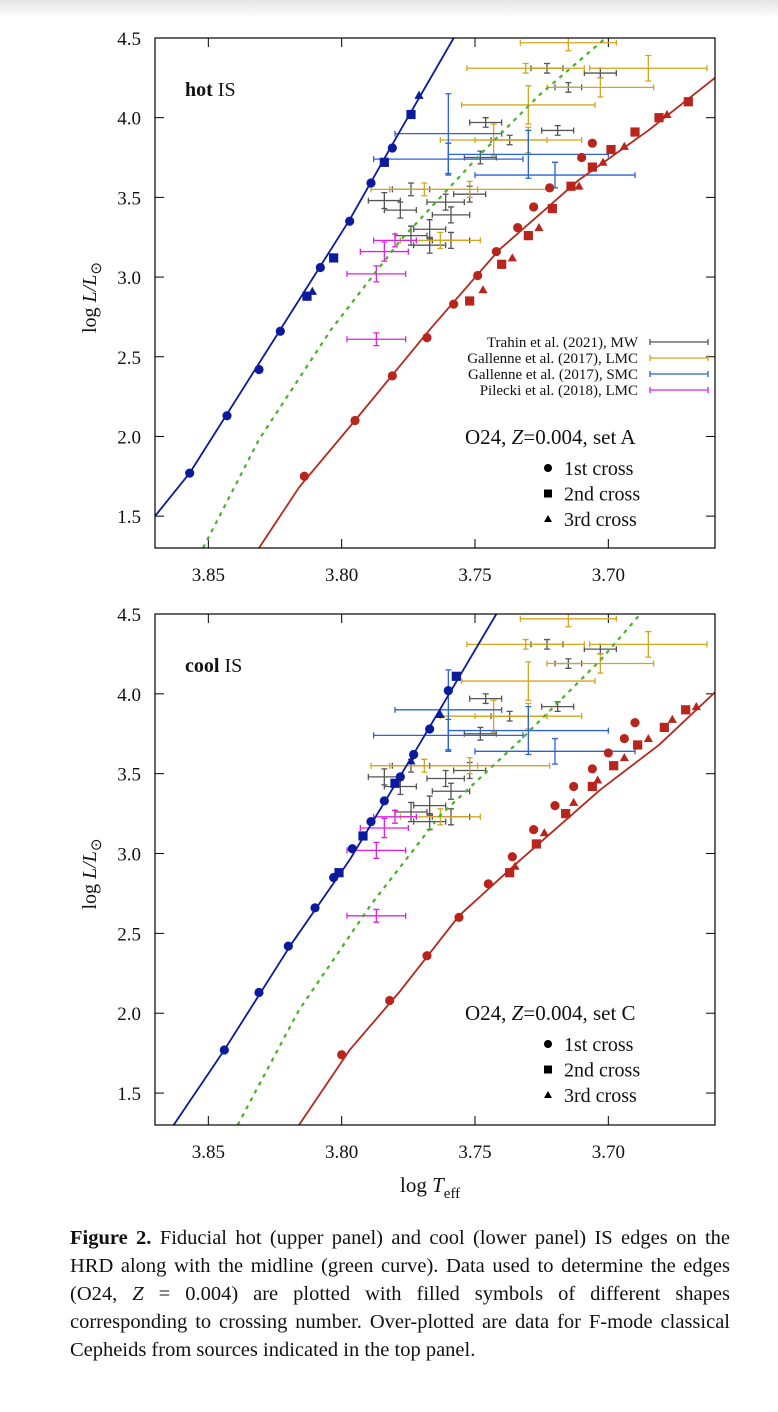 Image resolution: width=778 pixels, height=1412 pixels. I want to click on marker-legend-label: 3rd cross, so click(600, 1096).